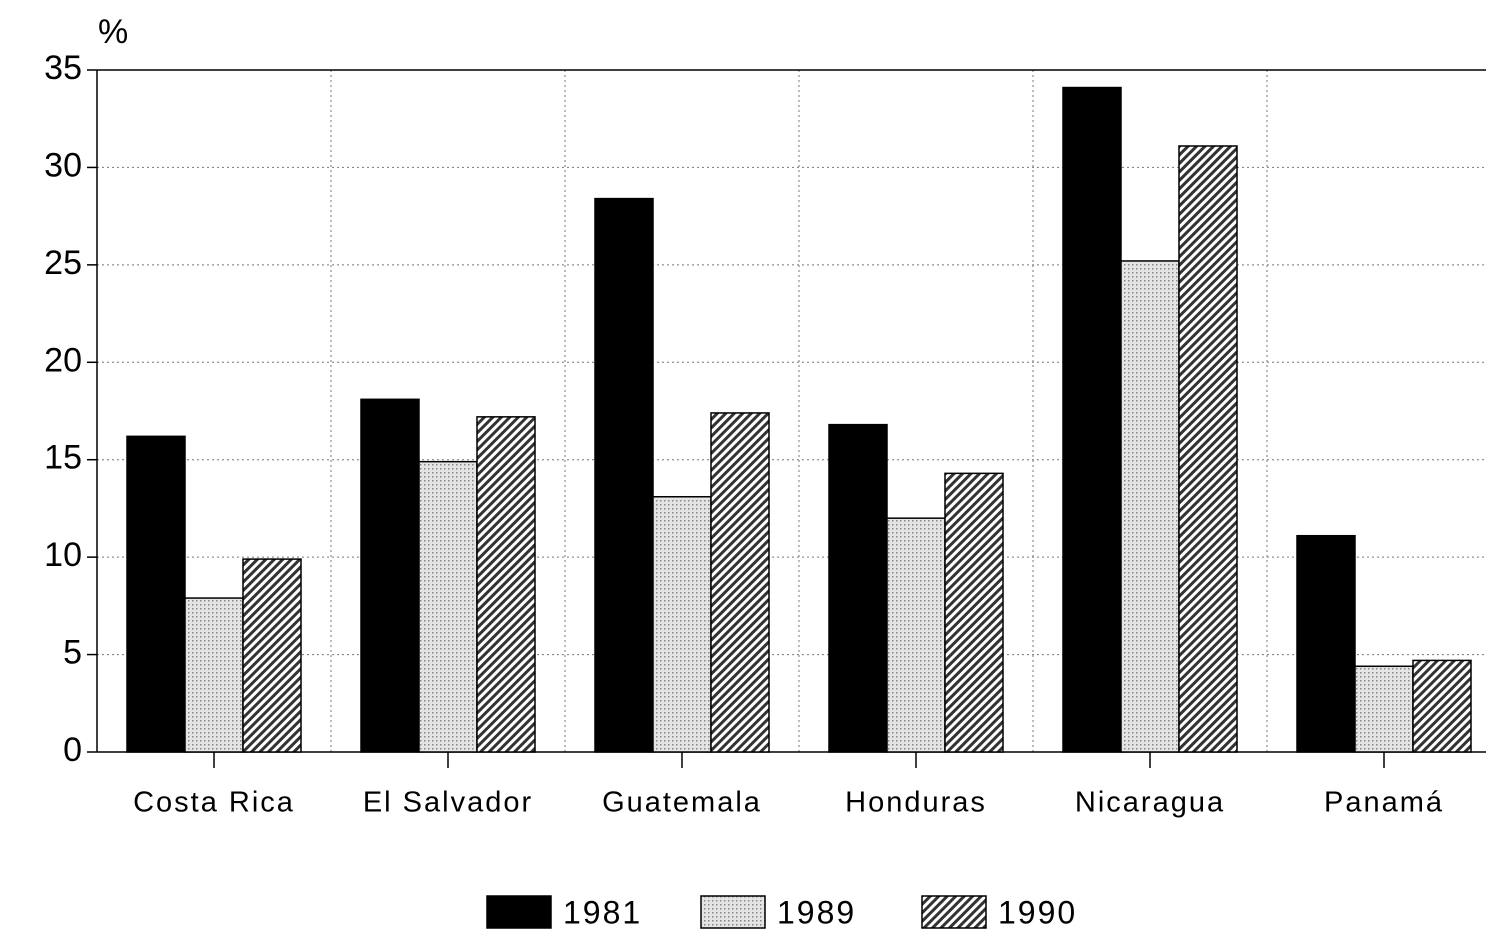 Image resolution: width=1486 pixels, height=931 pixels. Describe the element at coordinates (63, 263) in the screenshot. I see `y-tick-label: 25` at that location.